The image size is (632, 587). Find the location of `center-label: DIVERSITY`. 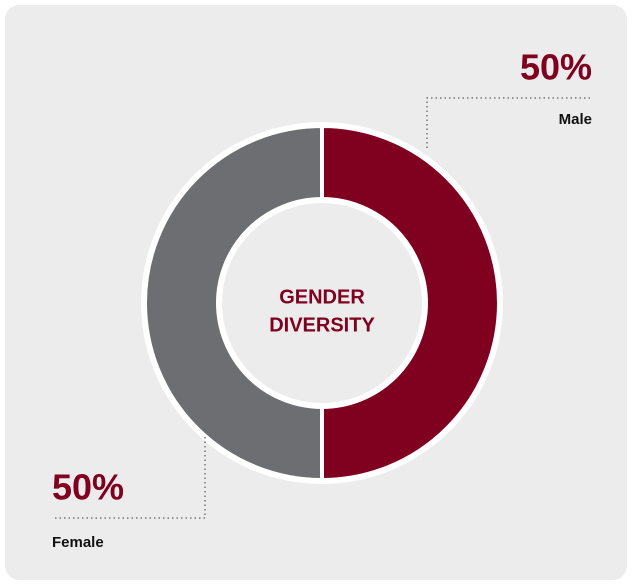

center-label: DIVERSITY is located at coordinates (322, 325).